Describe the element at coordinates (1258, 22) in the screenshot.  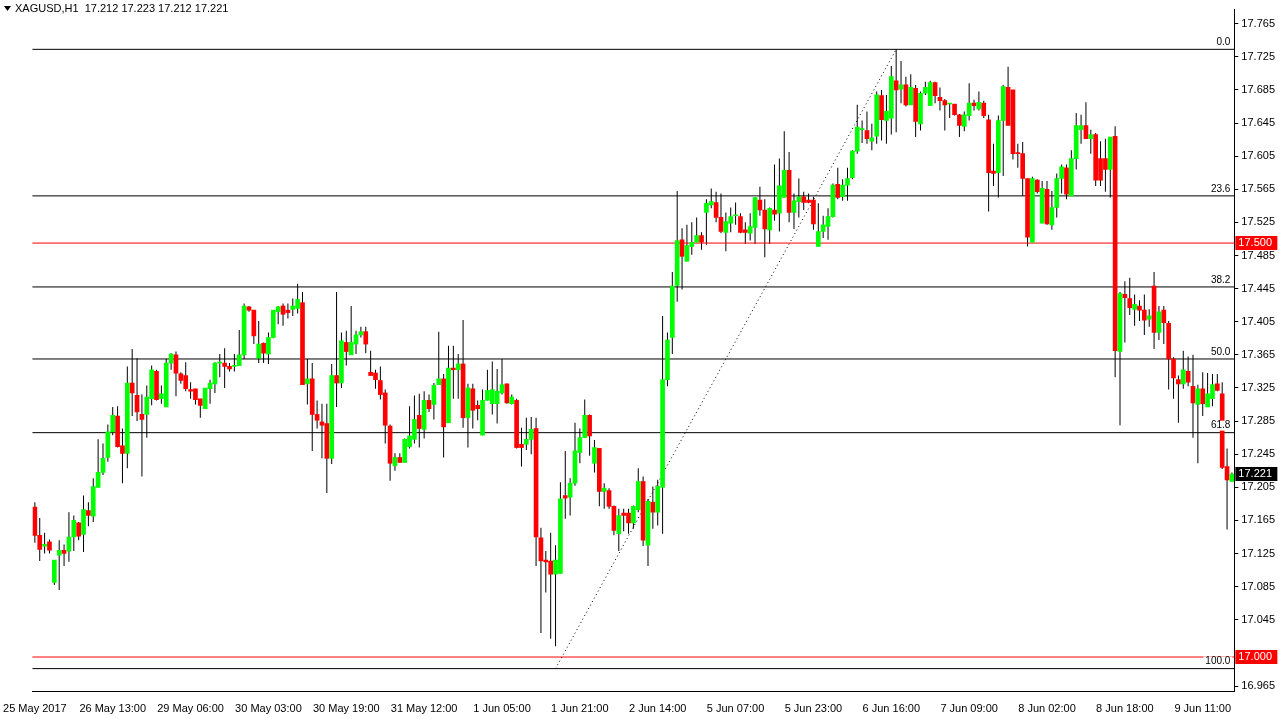
I see `y-tick-label: 17.765` at that location.